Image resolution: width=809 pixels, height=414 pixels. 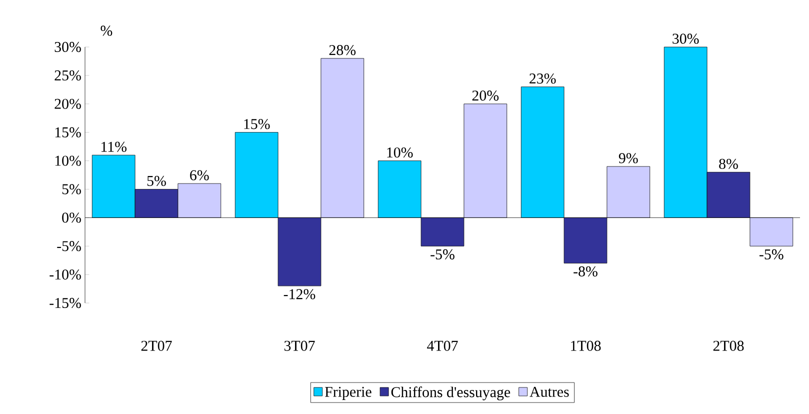 I want to click on x-tick-label: 2T08, so click(x=728, y=345).